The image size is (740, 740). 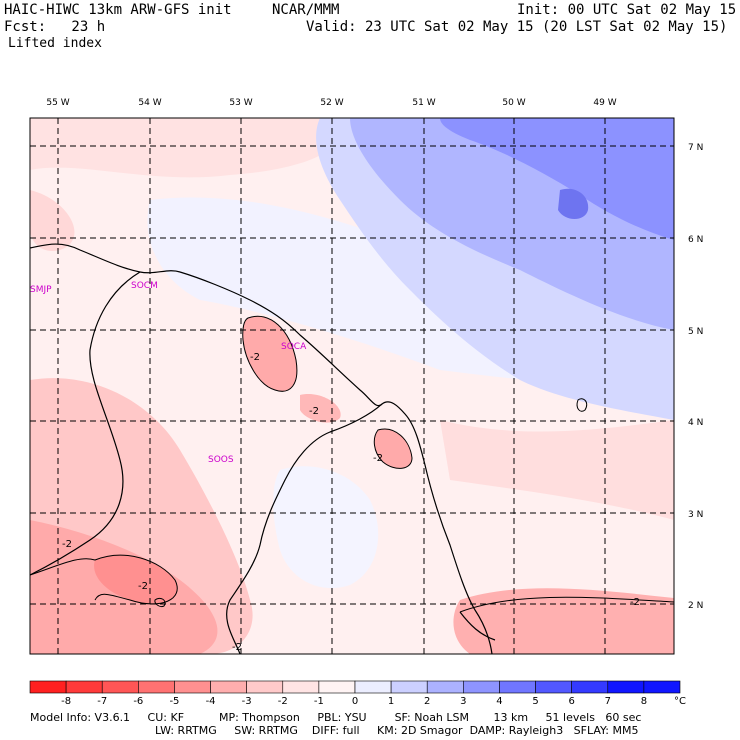 What do you see at coordinates (695, 240) in the screenshot?
I see `lat-label: 6 N` at bounding box center [695, 240].